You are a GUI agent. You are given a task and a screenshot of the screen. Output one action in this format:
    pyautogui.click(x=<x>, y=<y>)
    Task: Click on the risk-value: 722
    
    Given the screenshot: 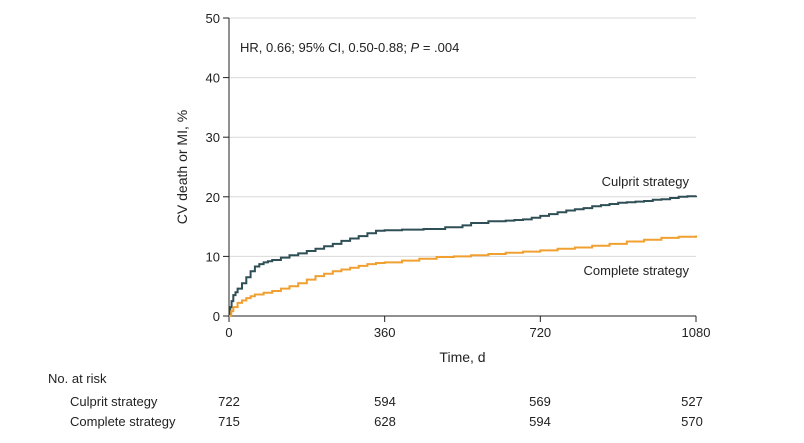 What is the action you would take?
    pyautogui.click(x=229, y=401)
    